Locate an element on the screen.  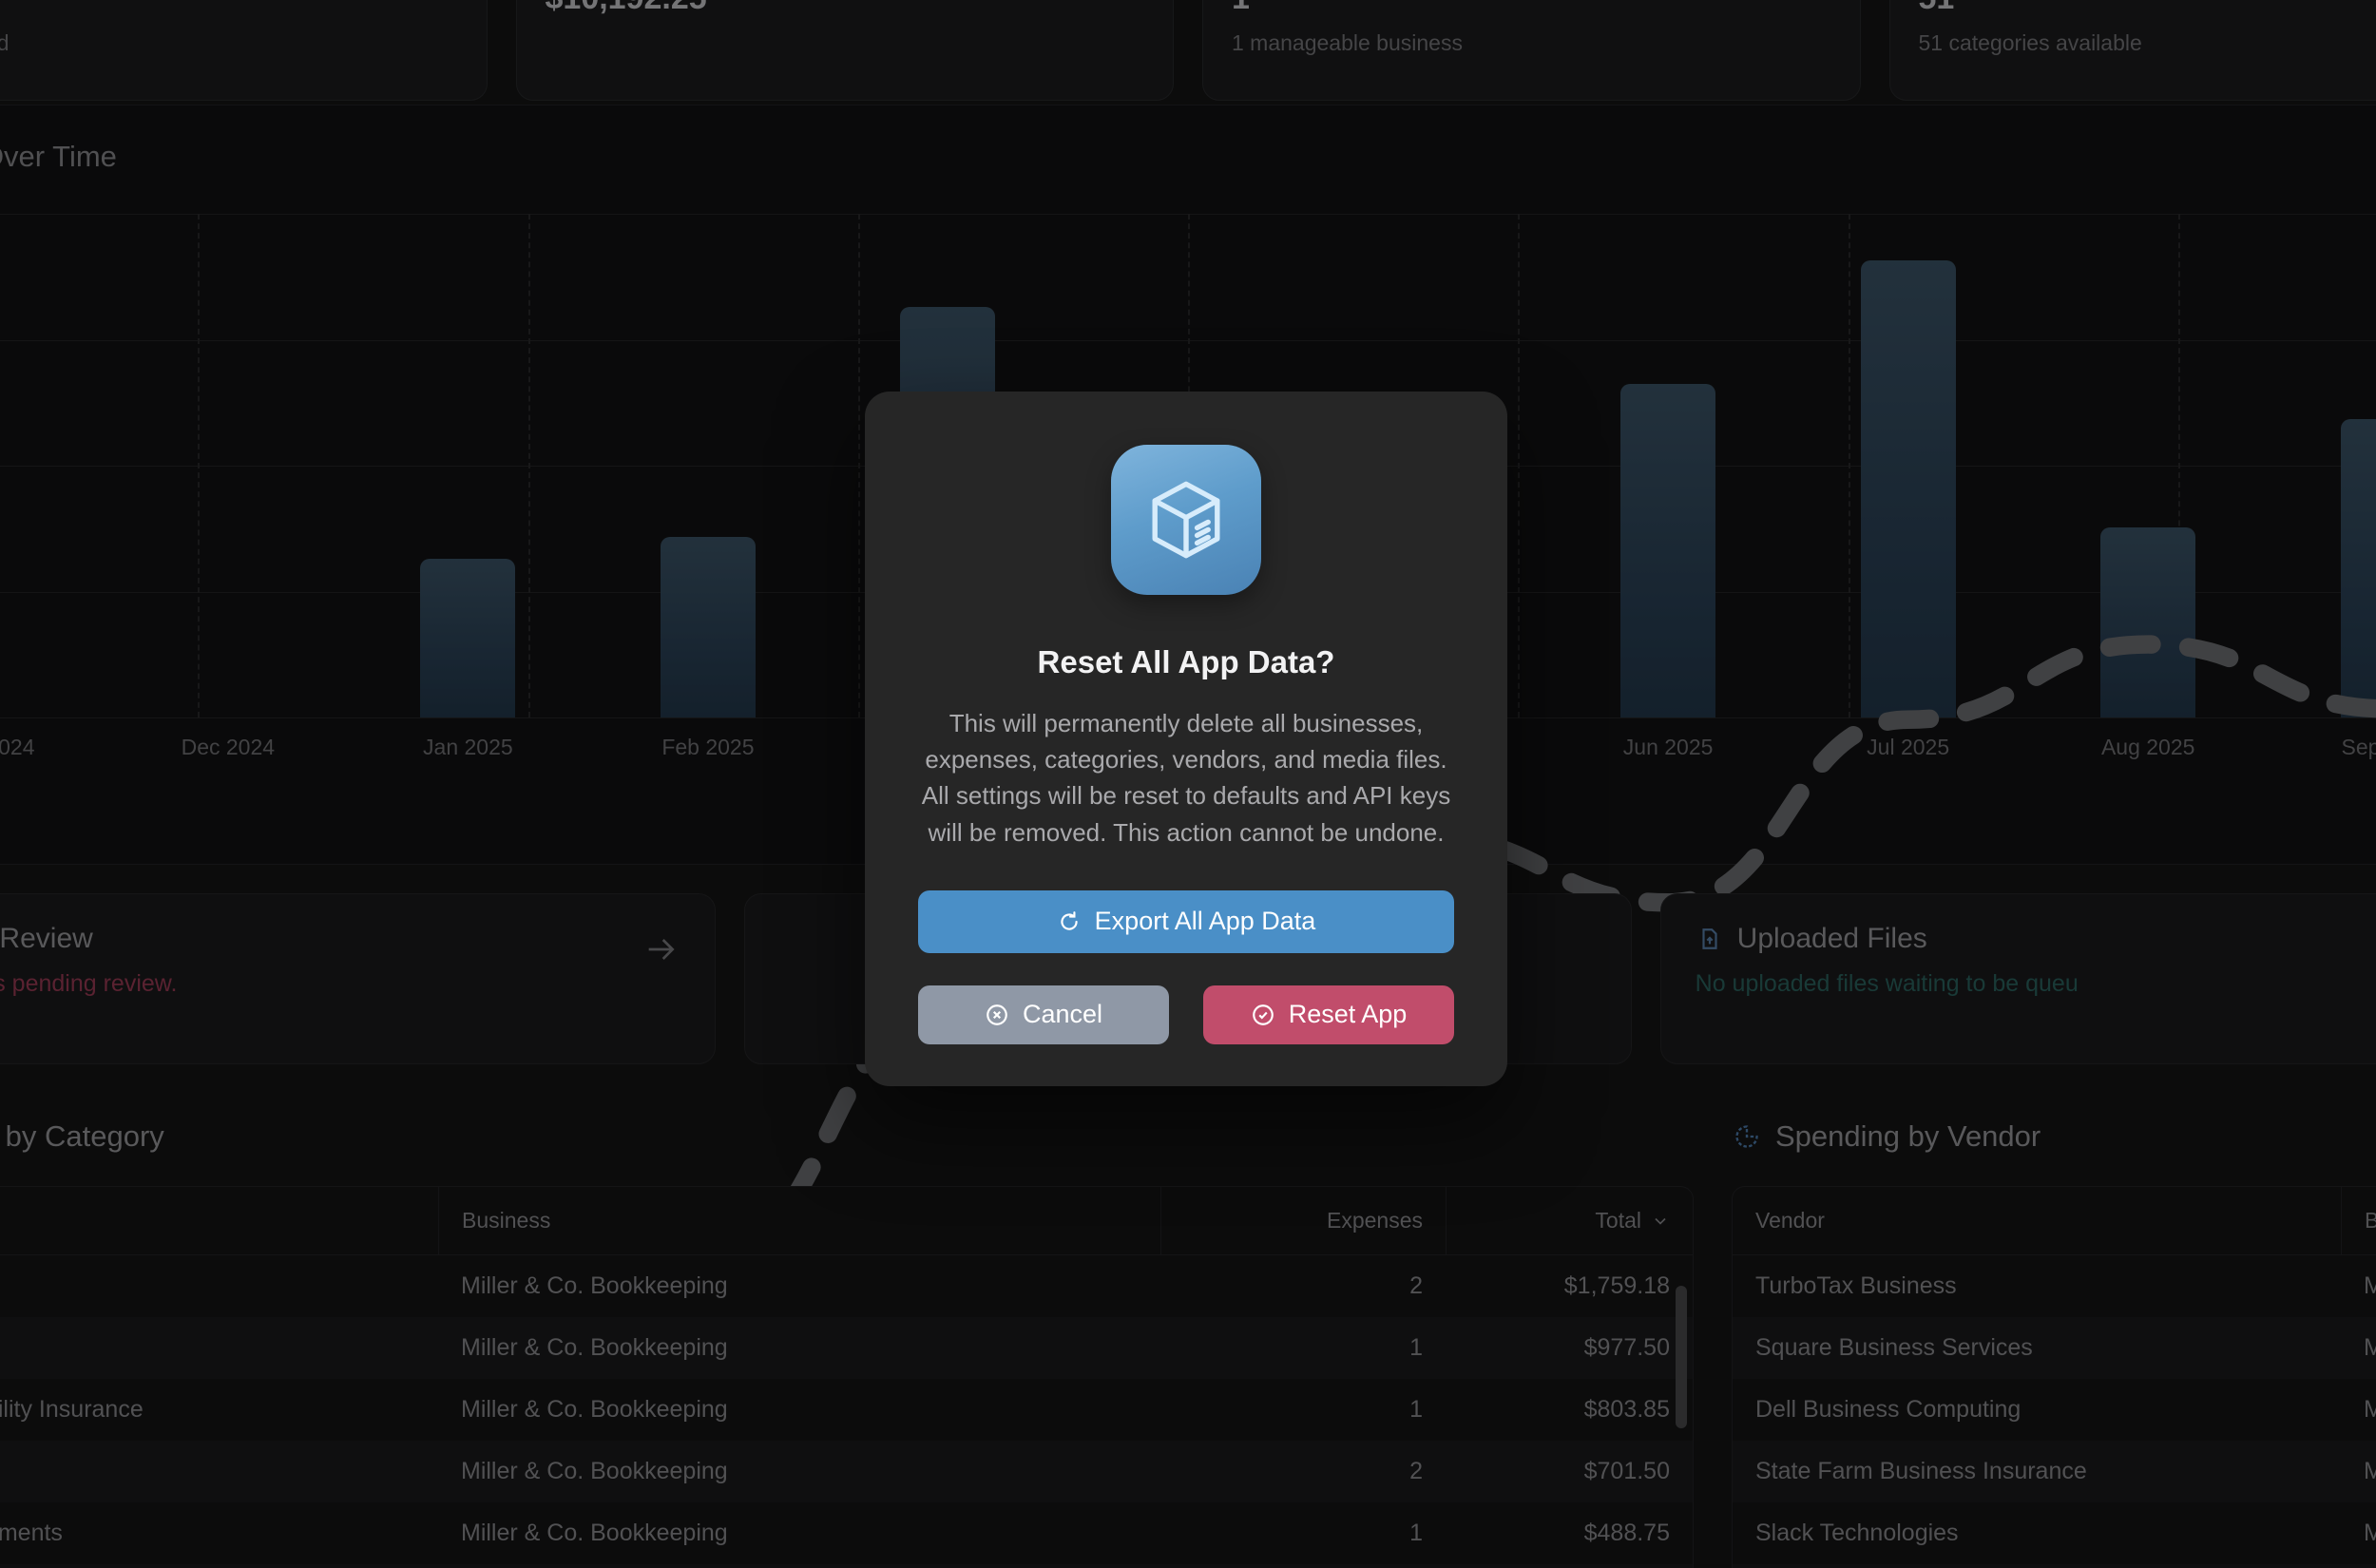
chart-x-tick: Aug 2025 is located at coordinates (2147, 747).